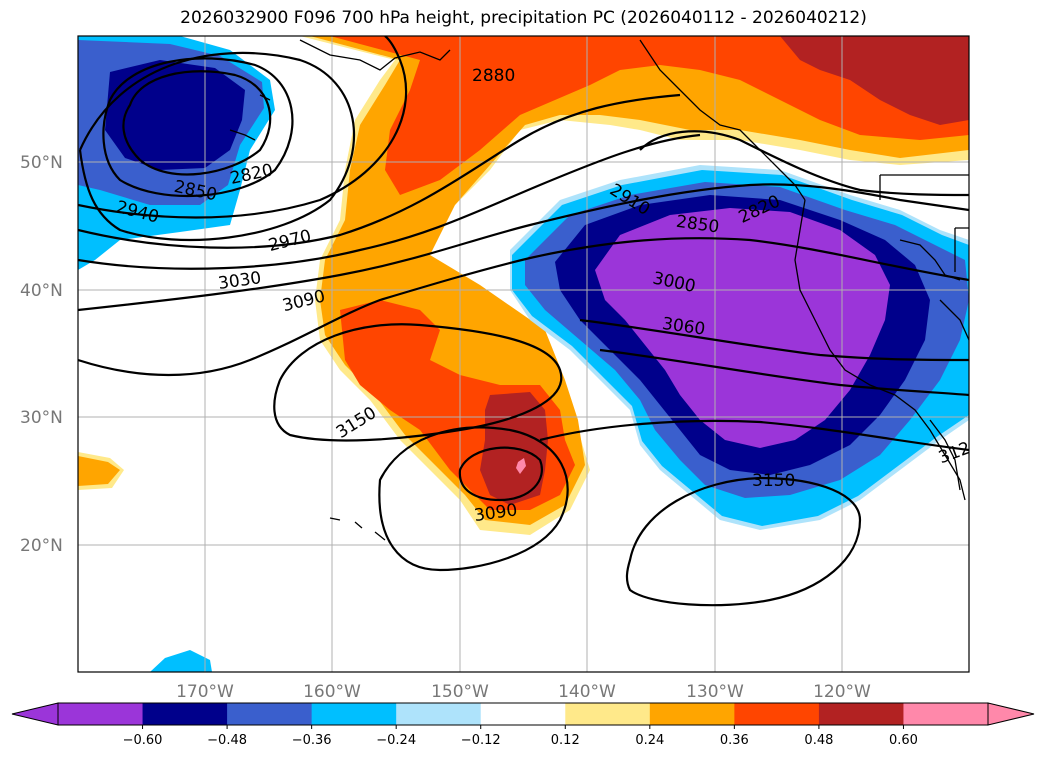 The width and height of the screenshot is (1047, 765). I want to click on colorbar-extend-high, so click(1011, 714).